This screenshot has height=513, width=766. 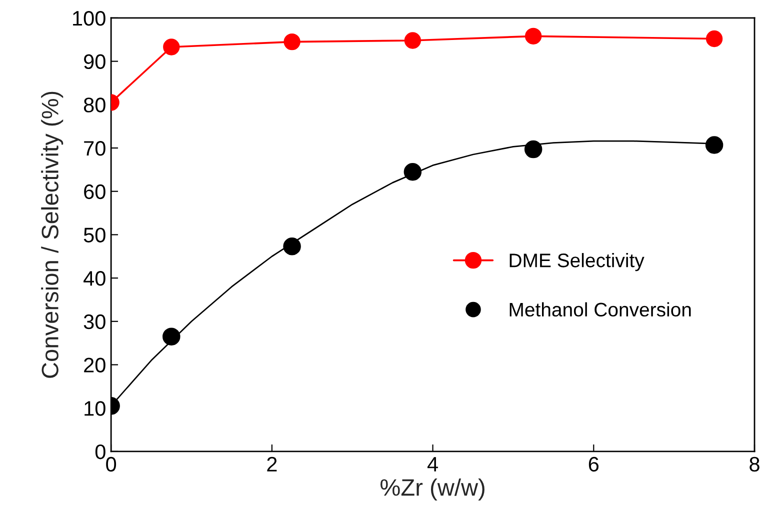 What do you see at coordinates (600, 309) in the screenshot?
I see `legend-label: Methanol Conversion` at bounding box center [600, 309].